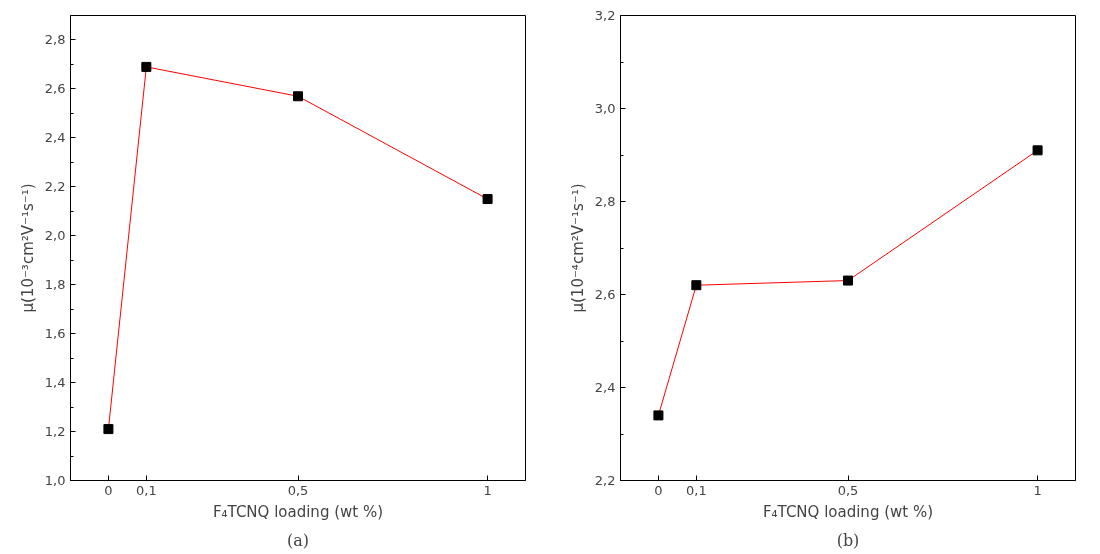 The image size is (1100, 554). I want to click on y-tick-label: 1,6, so click(55, 334).